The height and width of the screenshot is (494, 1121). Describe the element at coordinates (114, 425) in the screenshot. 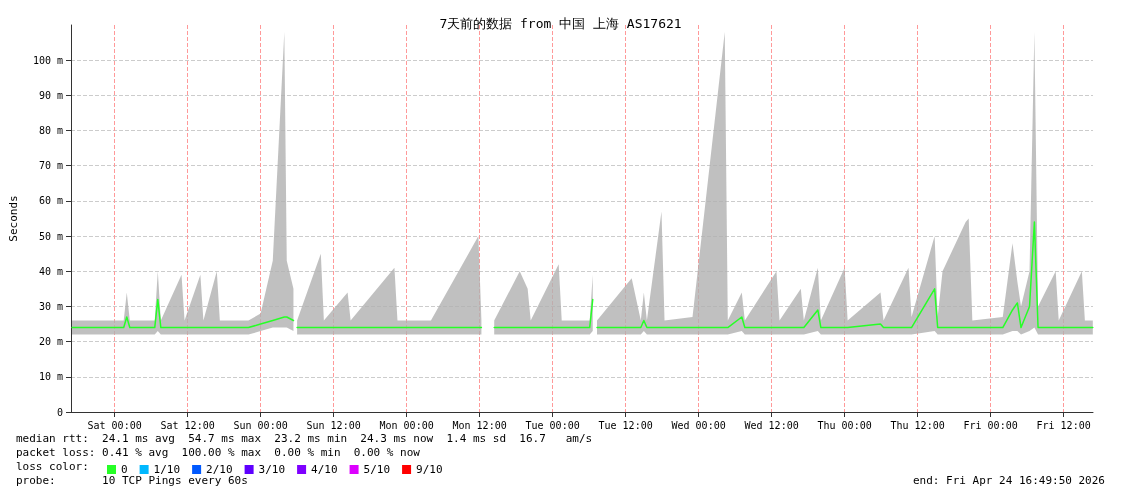

I see `x-tick-label: Sat 00:00` at that location.